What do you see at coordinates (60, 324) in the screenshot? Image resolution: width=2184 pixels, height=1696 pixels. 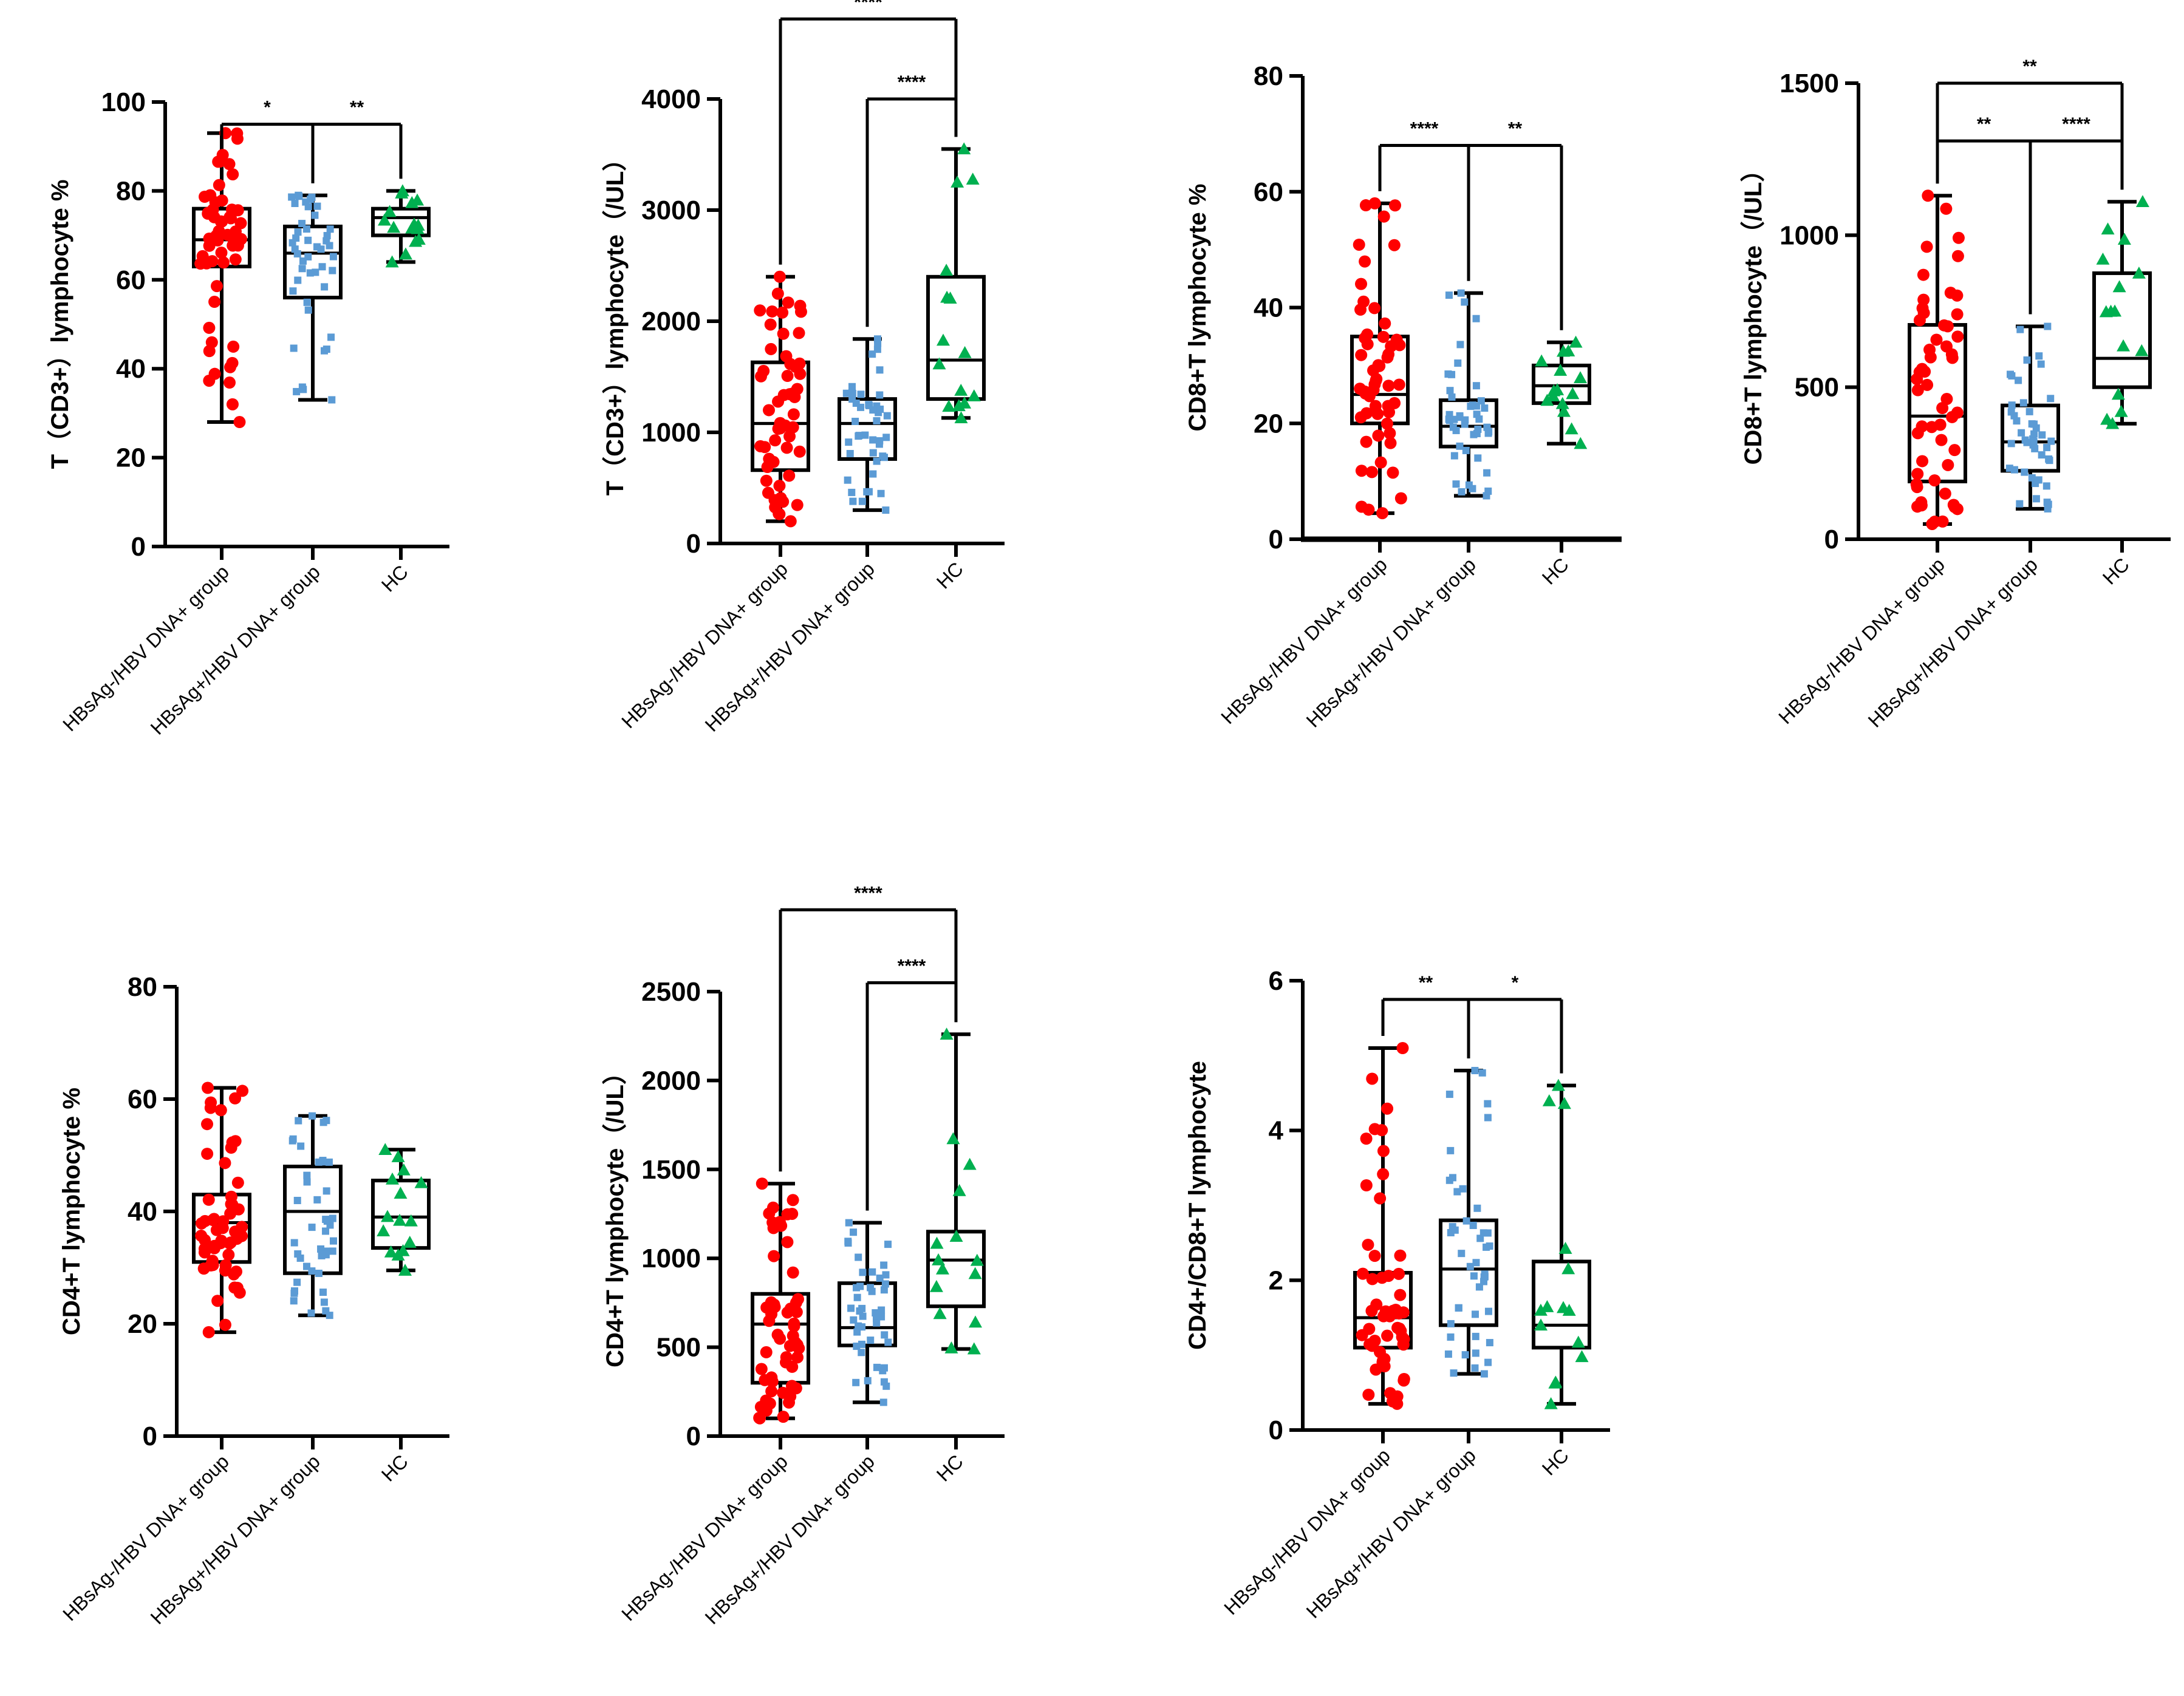 I see `y-axis-label: T（CD3+）lymphocyte %` at bounding box center [60, 324].